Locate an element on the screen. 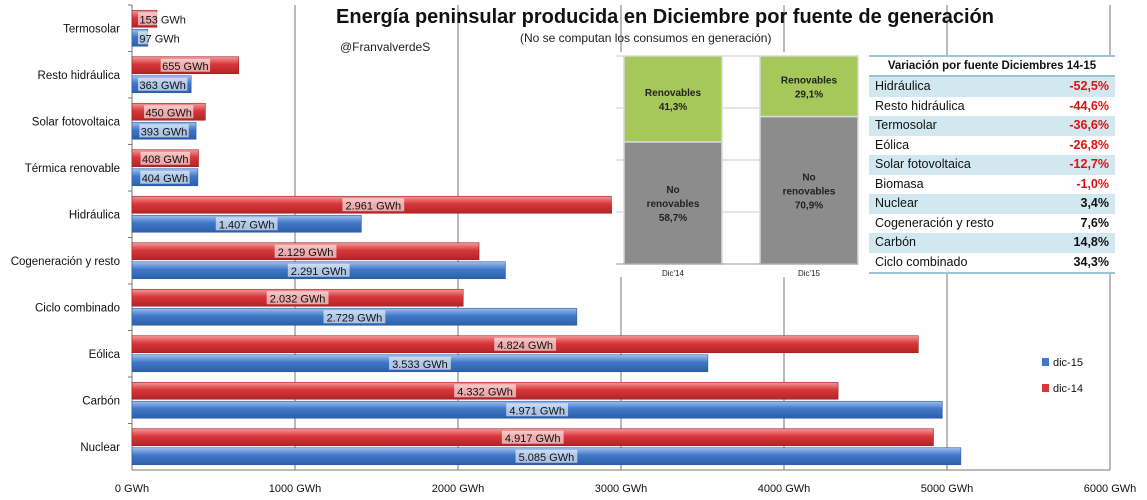  data-label: 3.533 GWh is located at coordinates (420, 365).